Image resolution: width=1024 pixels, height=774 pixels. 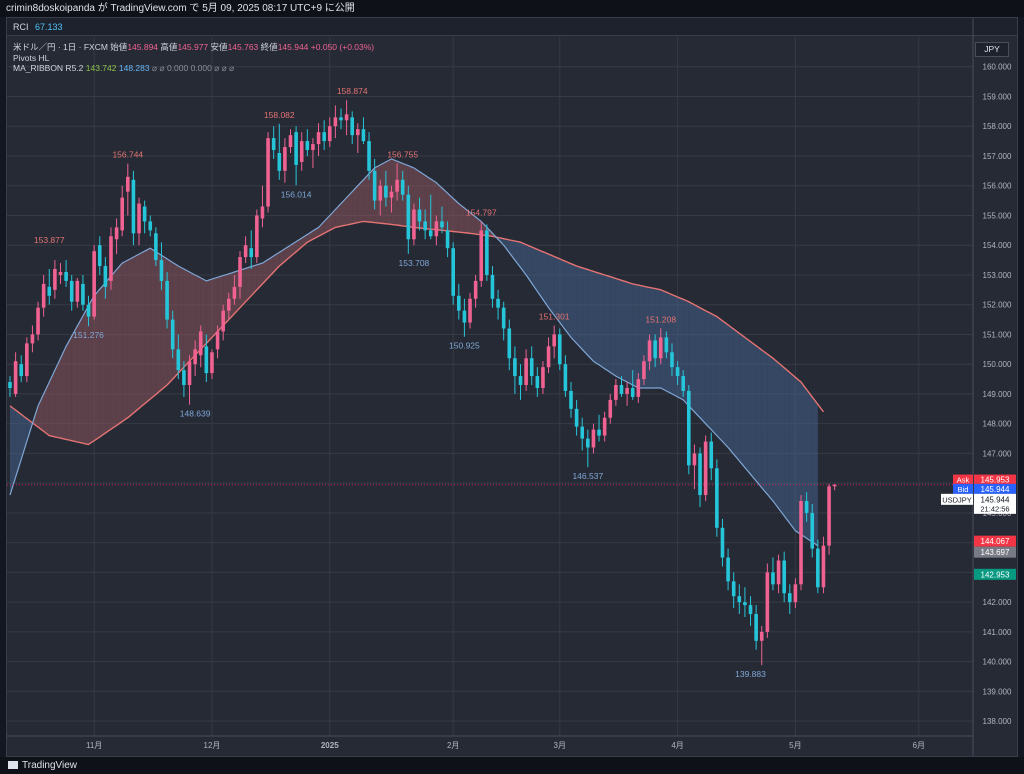 I want to click on y-tick-label: 158.000, so click(x=997, y=126).